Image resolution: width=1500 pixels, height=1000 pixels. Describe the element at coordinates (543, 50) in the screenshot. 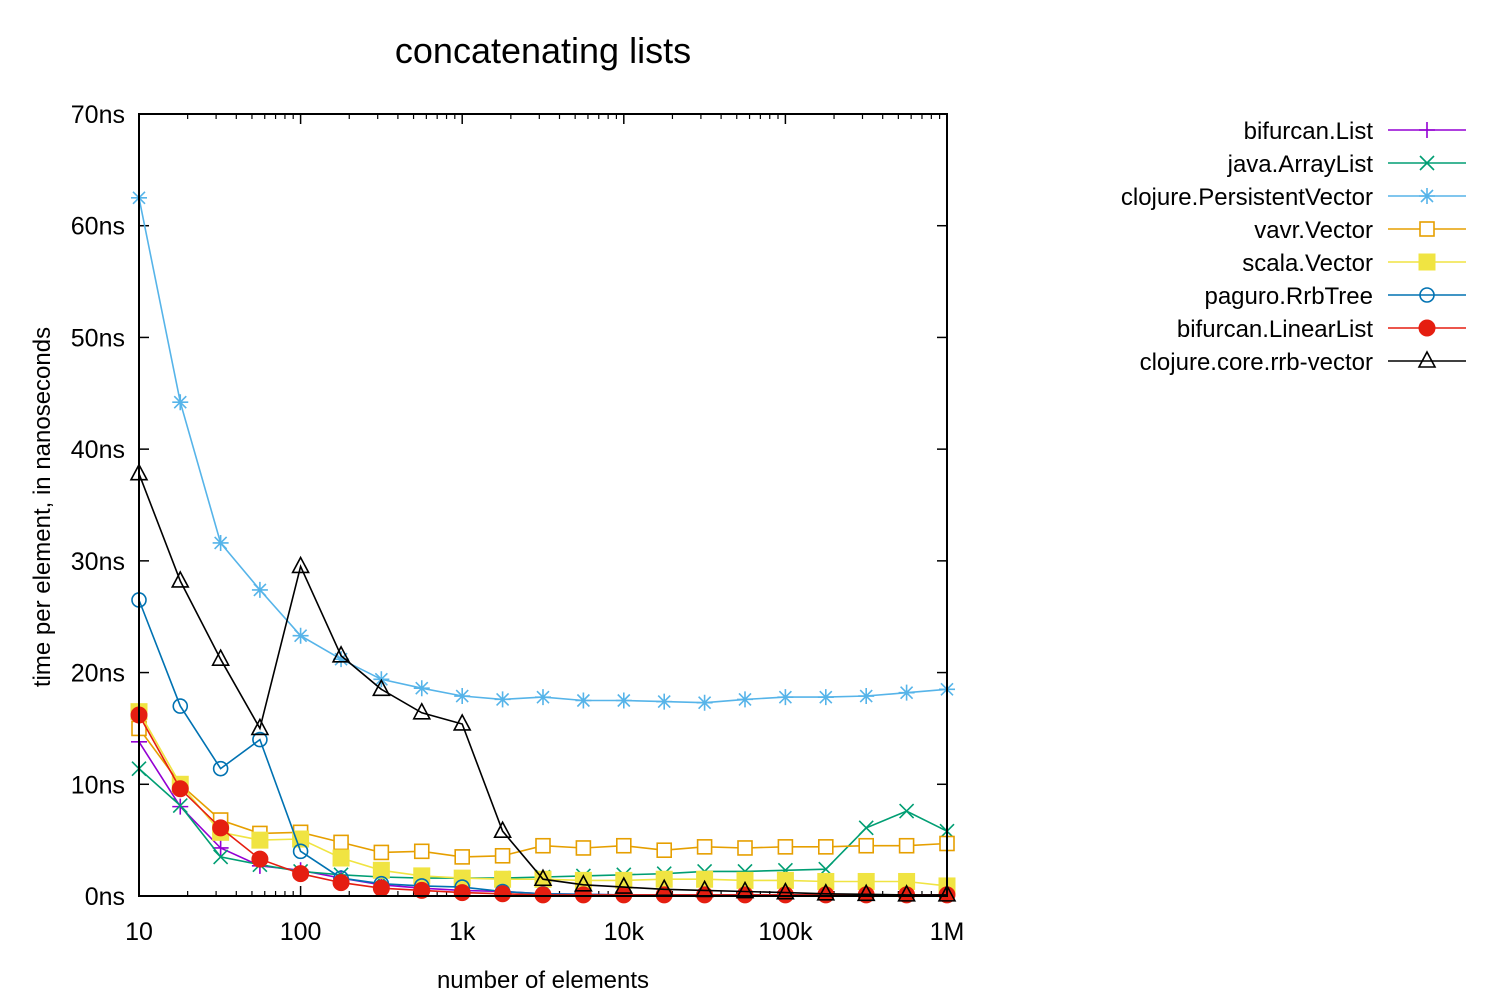

I see `chart-title: concatenating lists` at that location.